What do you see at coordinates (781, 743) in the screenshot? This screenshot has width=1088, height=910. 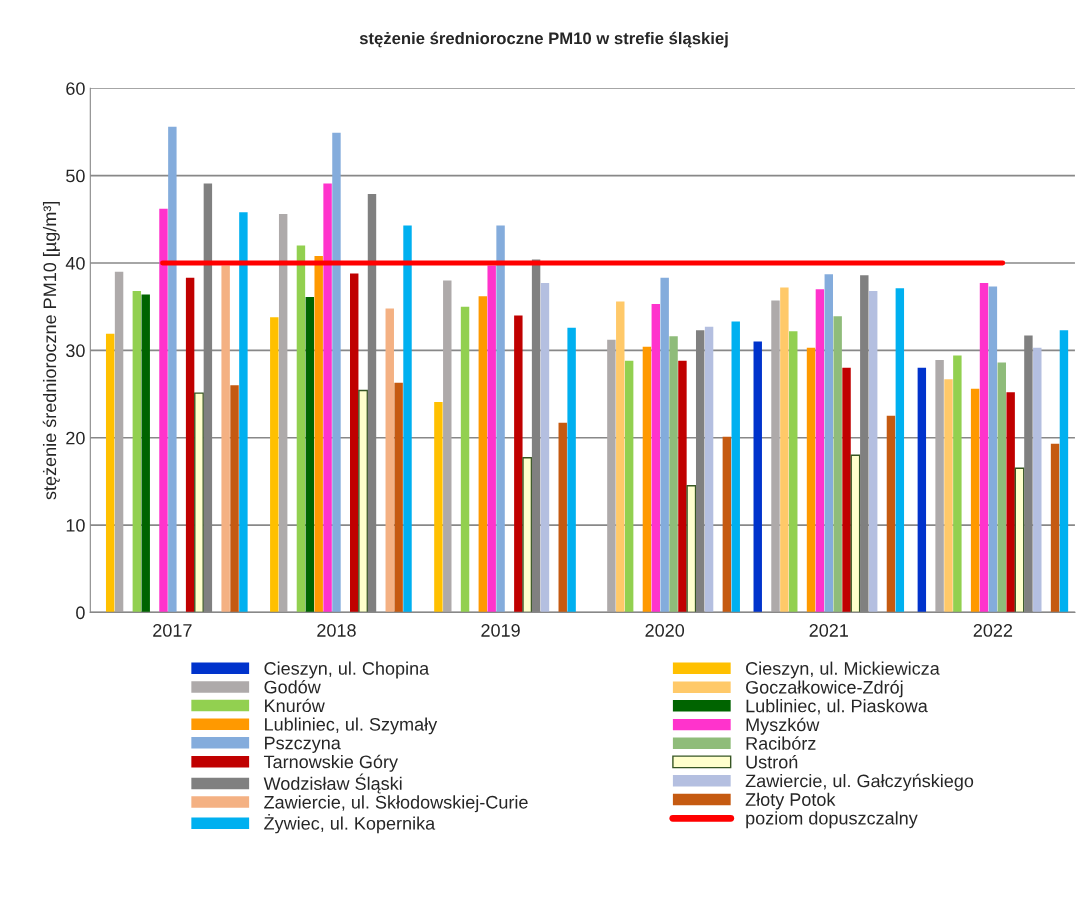 I see `legend-label: Racibórz` at bounding box center [781, 743].